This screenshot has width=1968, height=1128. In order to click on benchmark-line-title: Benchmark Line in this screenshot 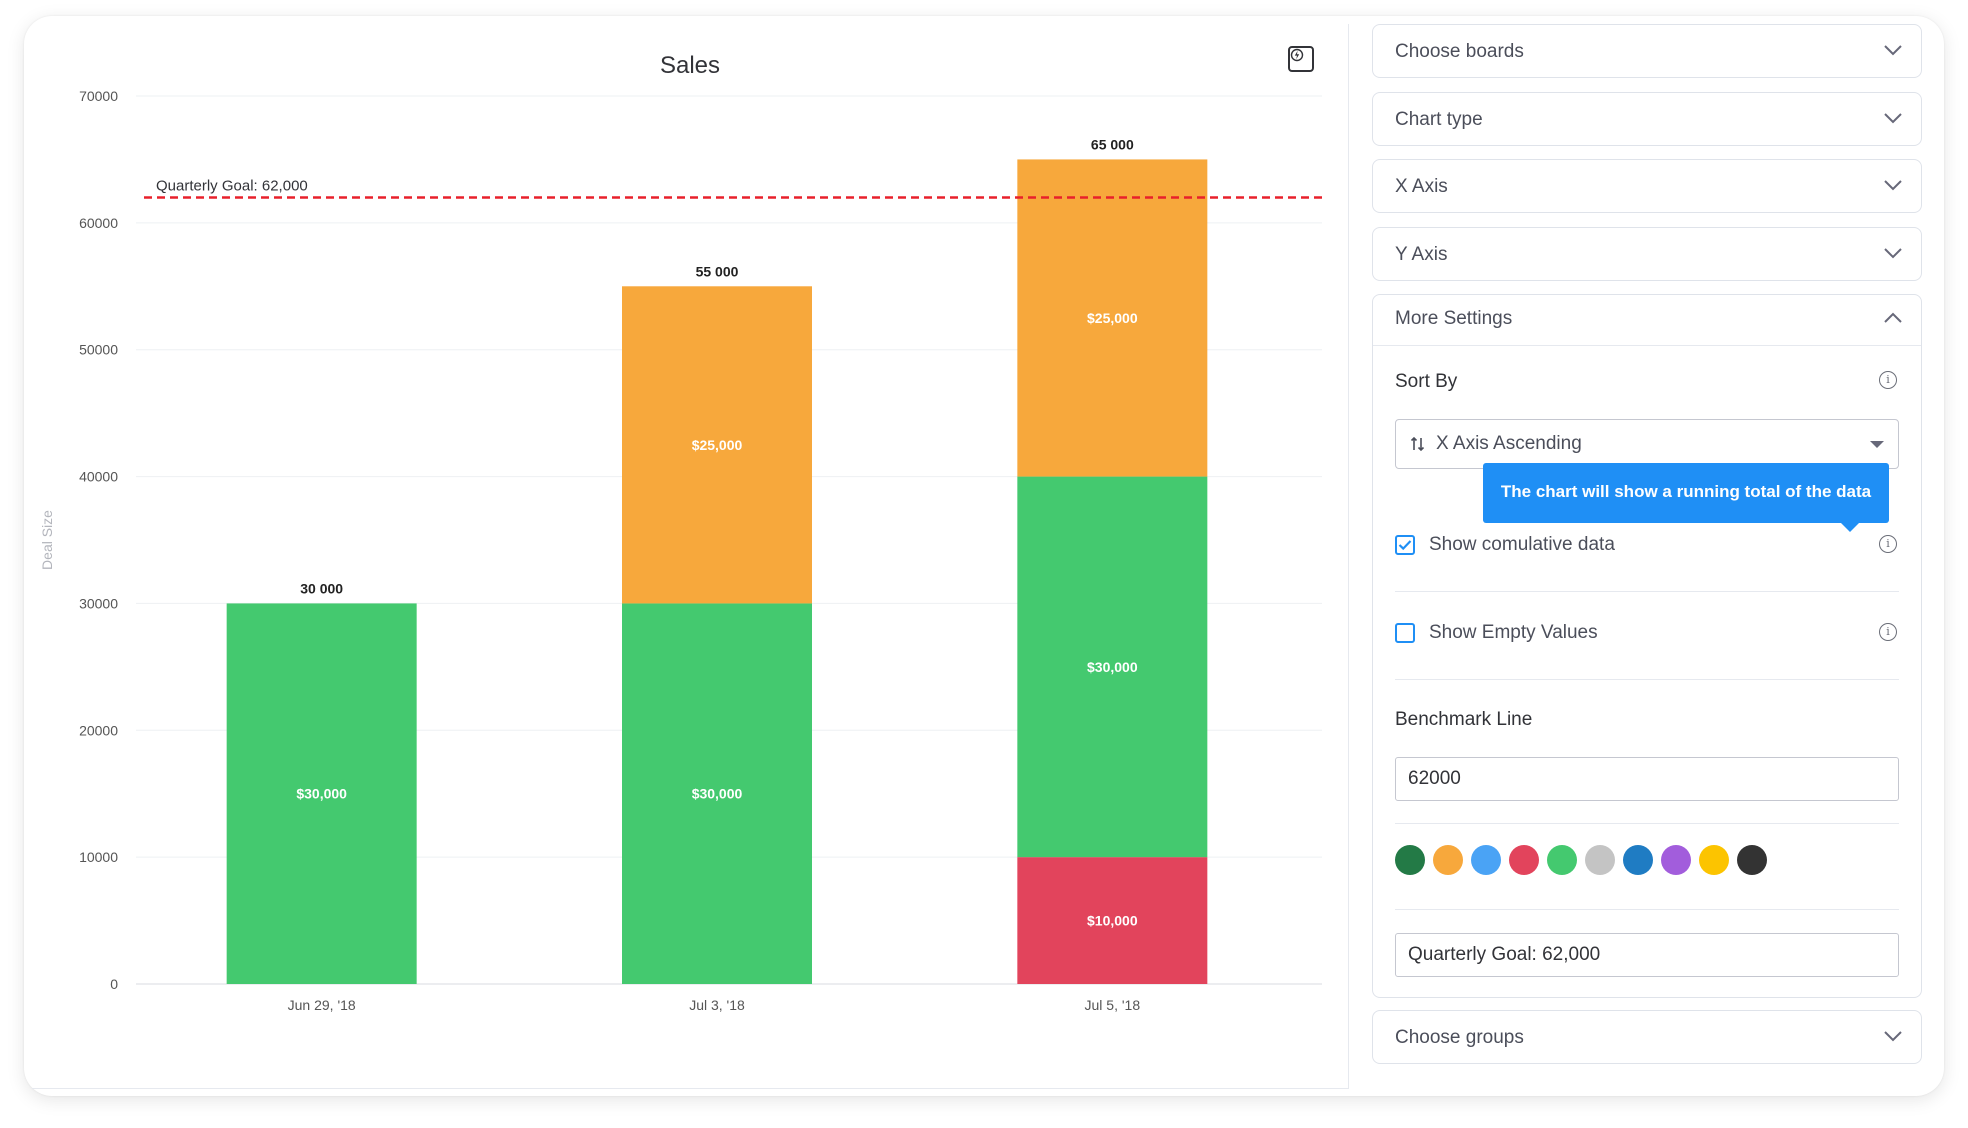, I will do `click(1464, 719)`.